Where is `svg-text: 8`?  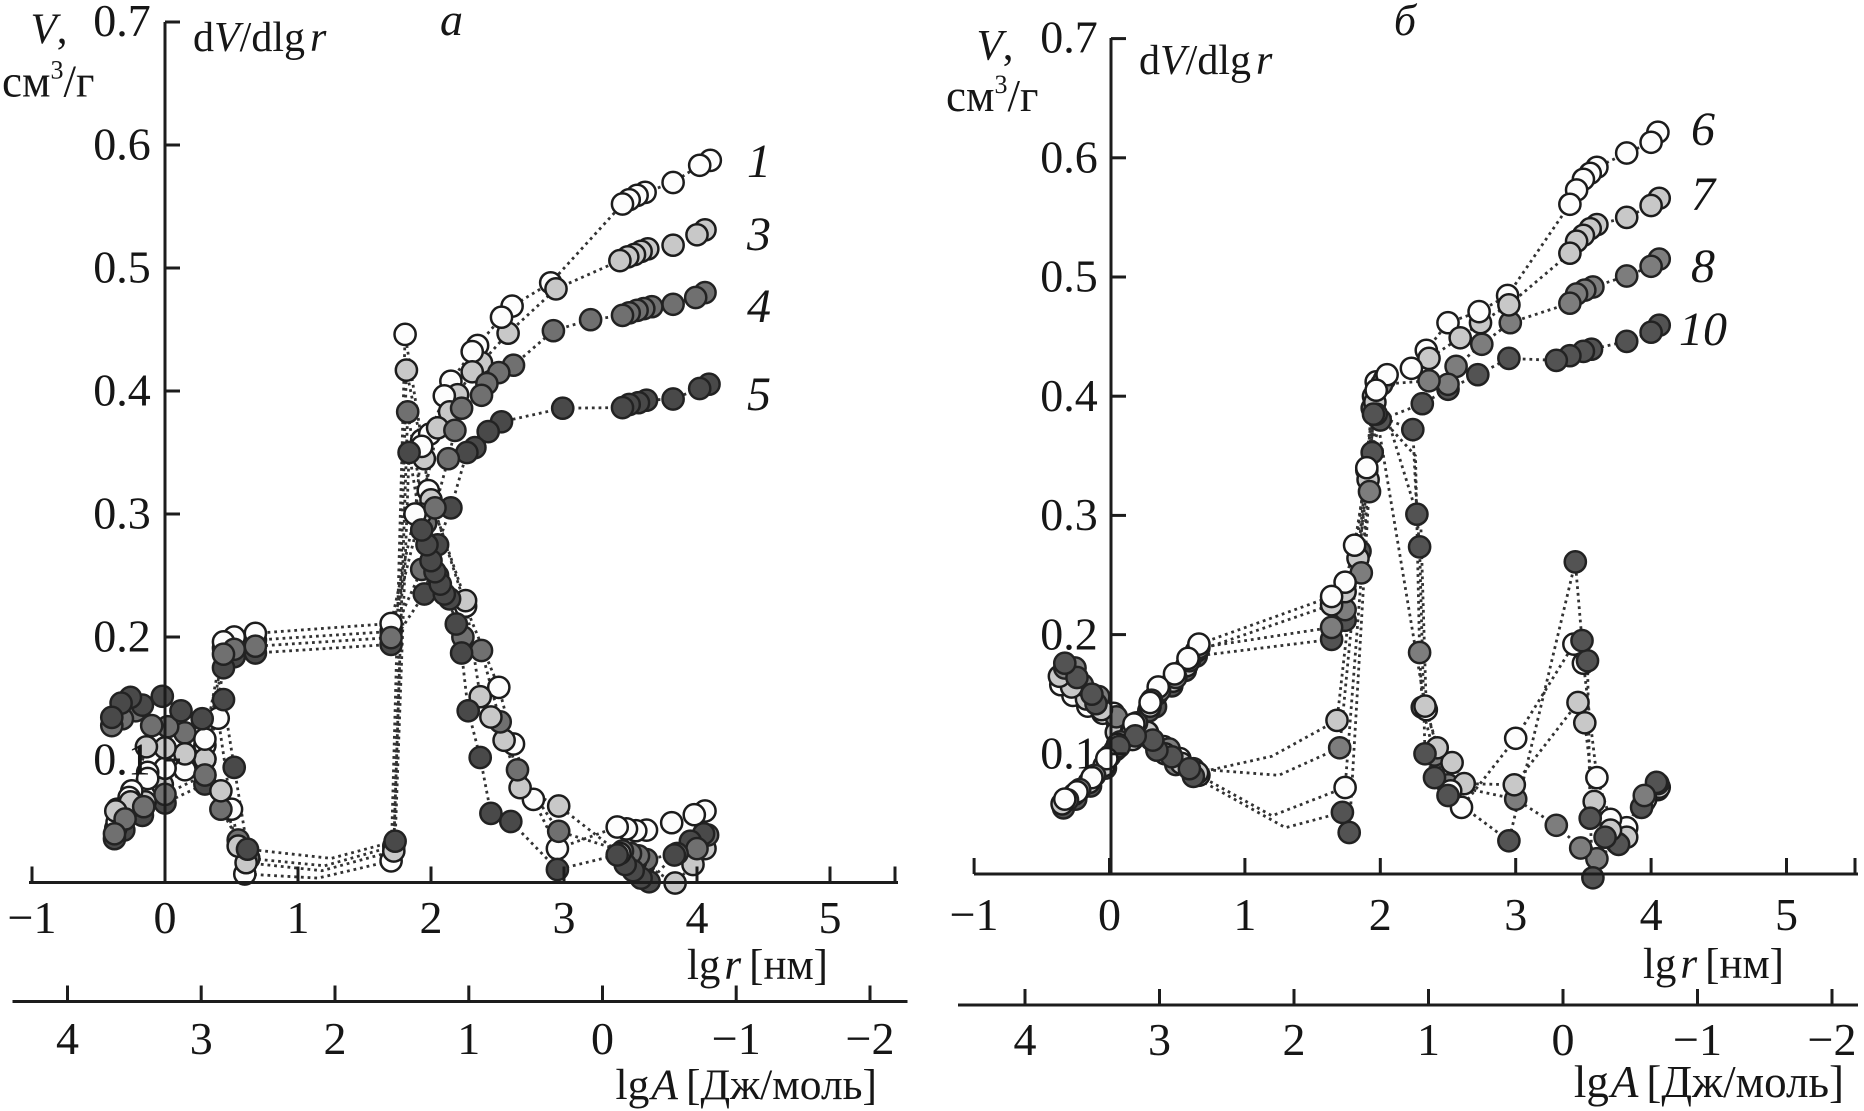
svg-text: 8 is located at coordinates (1703, 266).